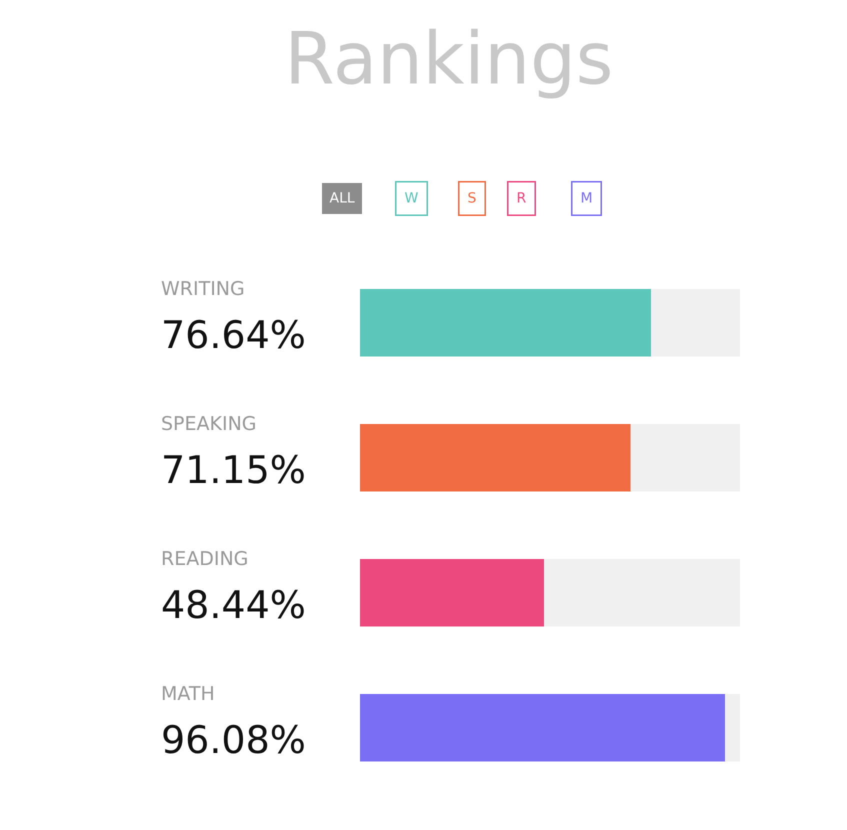 This screenshot has width=847, height=830. What do you see at coordinates (342, 198) in the screenshot?
I see `text: ALL` at bounding box center [342, 198].